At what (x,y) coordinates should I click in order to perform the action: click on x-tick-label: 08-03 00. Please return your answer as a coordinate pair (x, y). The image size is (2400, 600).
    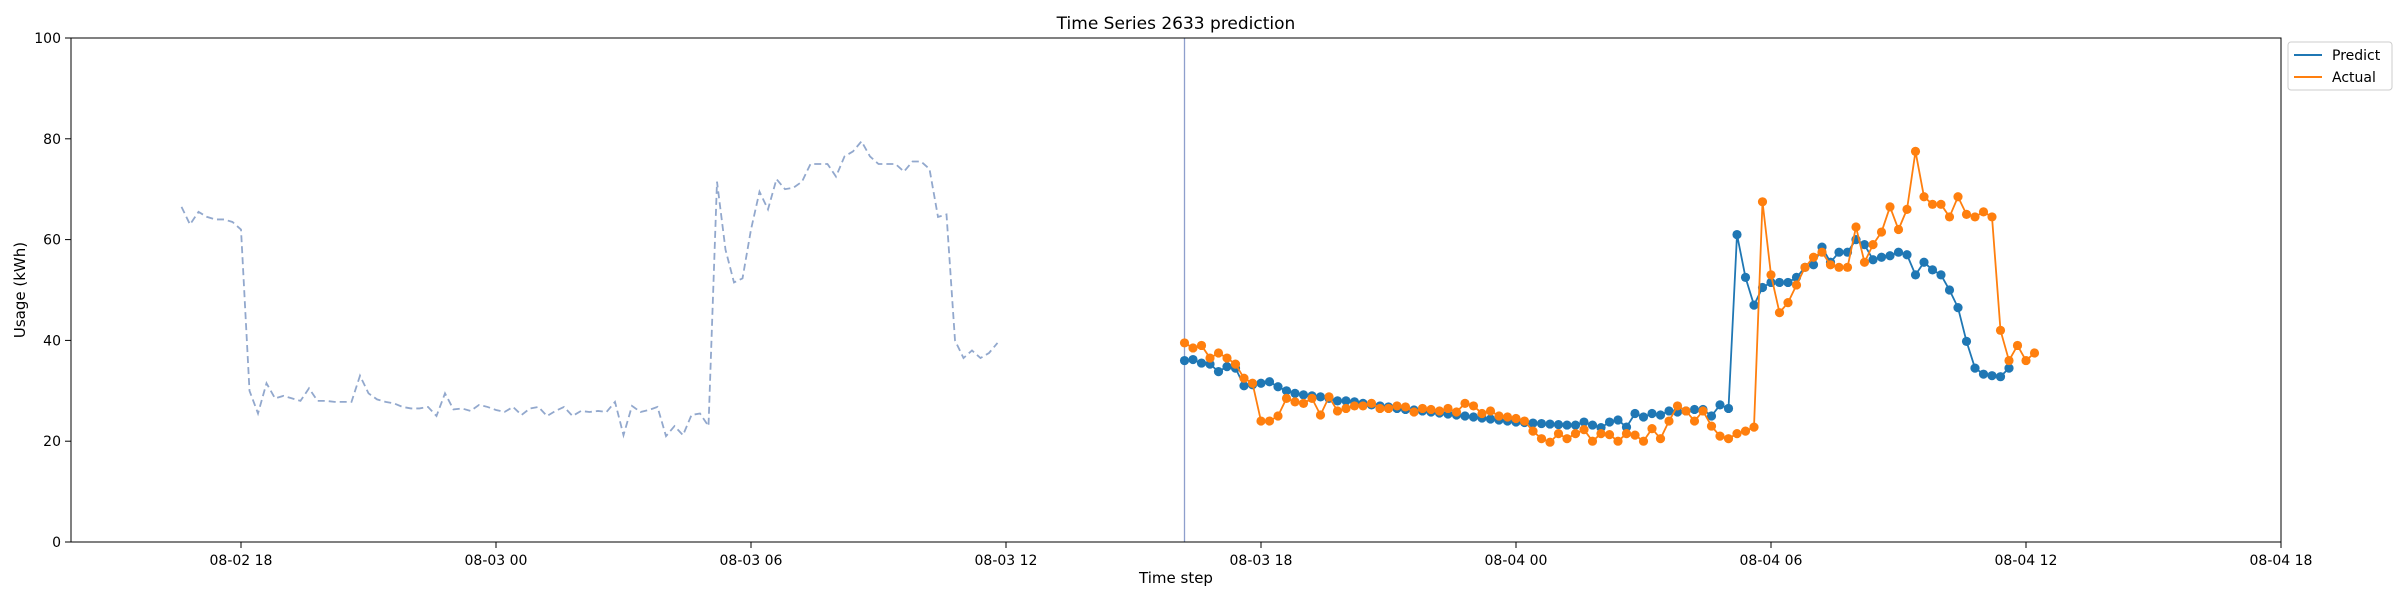
    Looking at the image, I should click on (496, 561).